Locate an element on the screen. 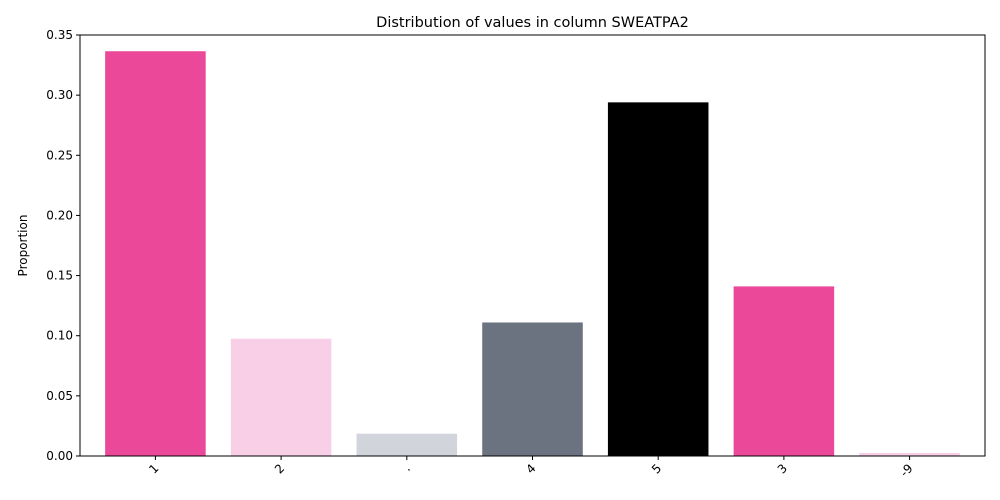 This screenshot has width=1000, height=500. x-tick-label: -9 is located at coordinates (906, 470).